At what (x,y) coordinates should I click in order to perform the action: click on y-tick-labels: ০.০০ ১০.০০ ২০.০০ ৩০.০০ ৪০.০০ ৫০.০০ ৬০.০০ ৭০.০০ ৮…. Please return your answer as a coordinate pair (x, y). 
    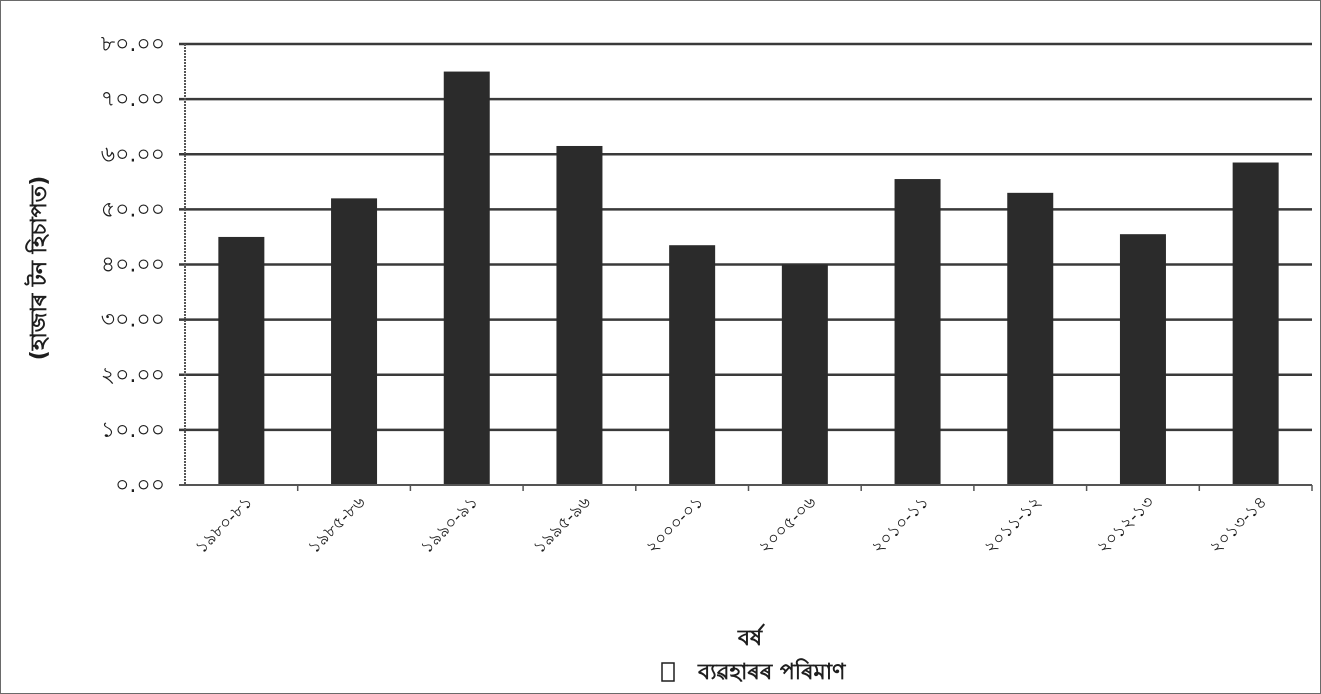
    Looking at the image, I should click on (133, 265).